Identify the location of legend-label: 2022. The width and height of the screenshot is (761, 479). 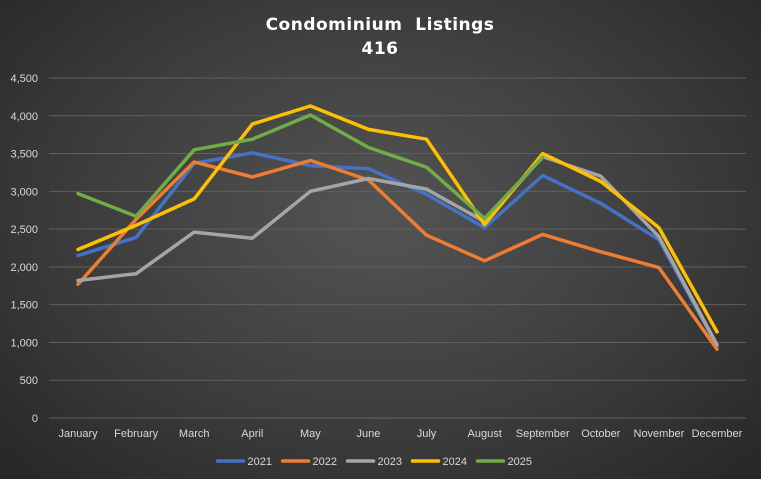
(325, 462).